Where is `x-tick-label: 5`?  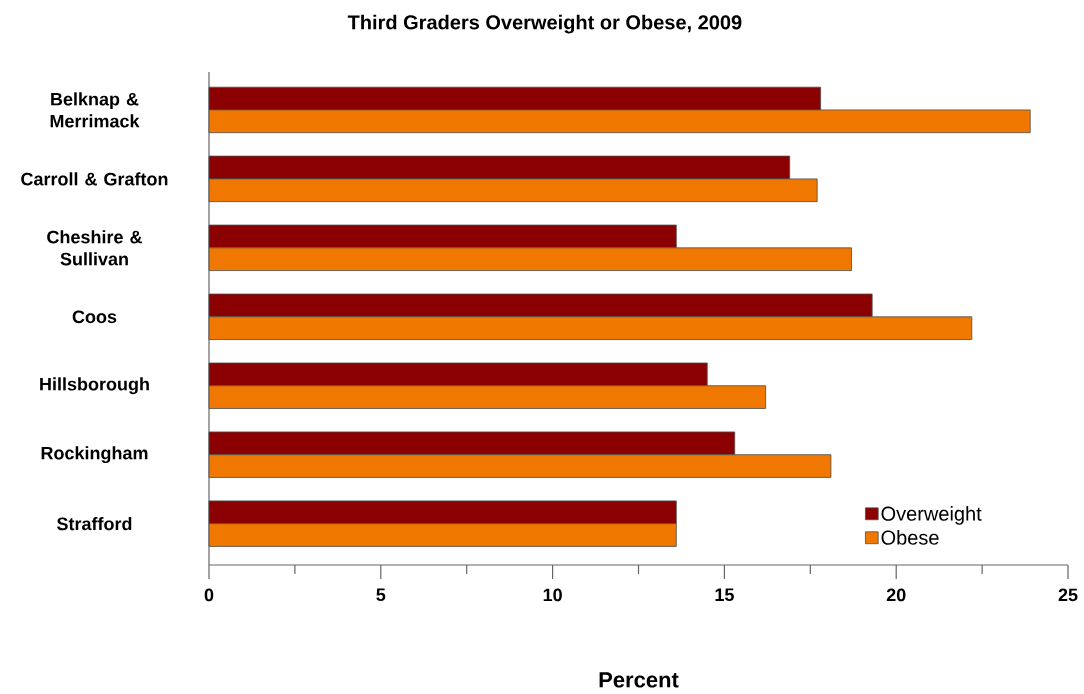
x-tick-label: 5 is located at coordinates (381, 595).